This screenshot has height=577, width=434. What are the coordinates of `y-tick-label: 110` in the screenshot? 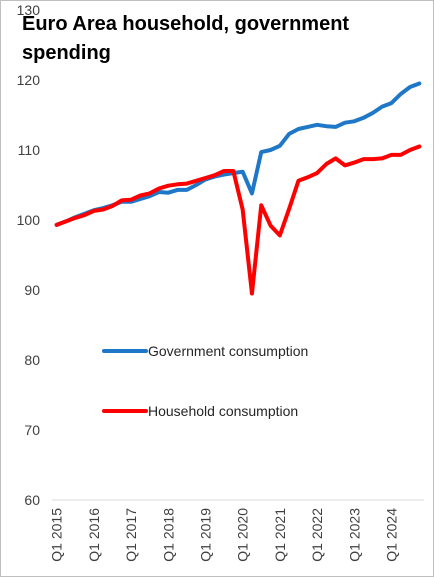 It's located at (29, 150).